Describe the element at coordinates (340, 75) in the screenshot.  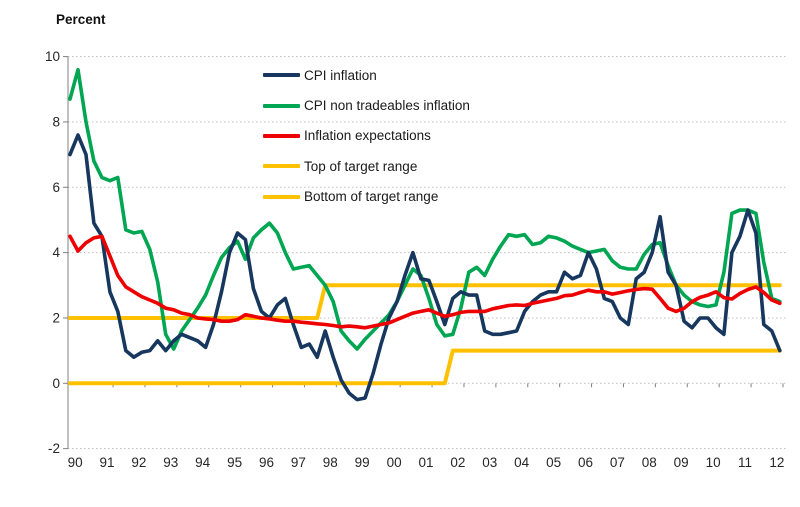
I see `legend-label: CPI inflation` at that location.